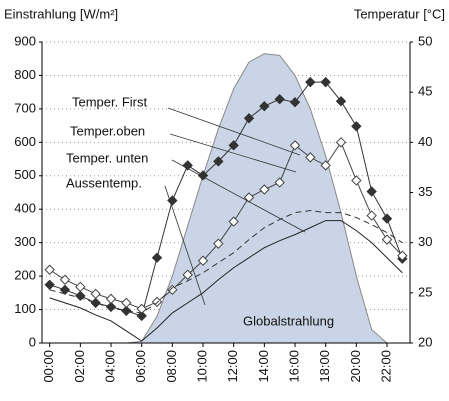 The width and height of the screenshot is (449, 401). I want to click on x-tick-label: 14:00, so click(263, 366).